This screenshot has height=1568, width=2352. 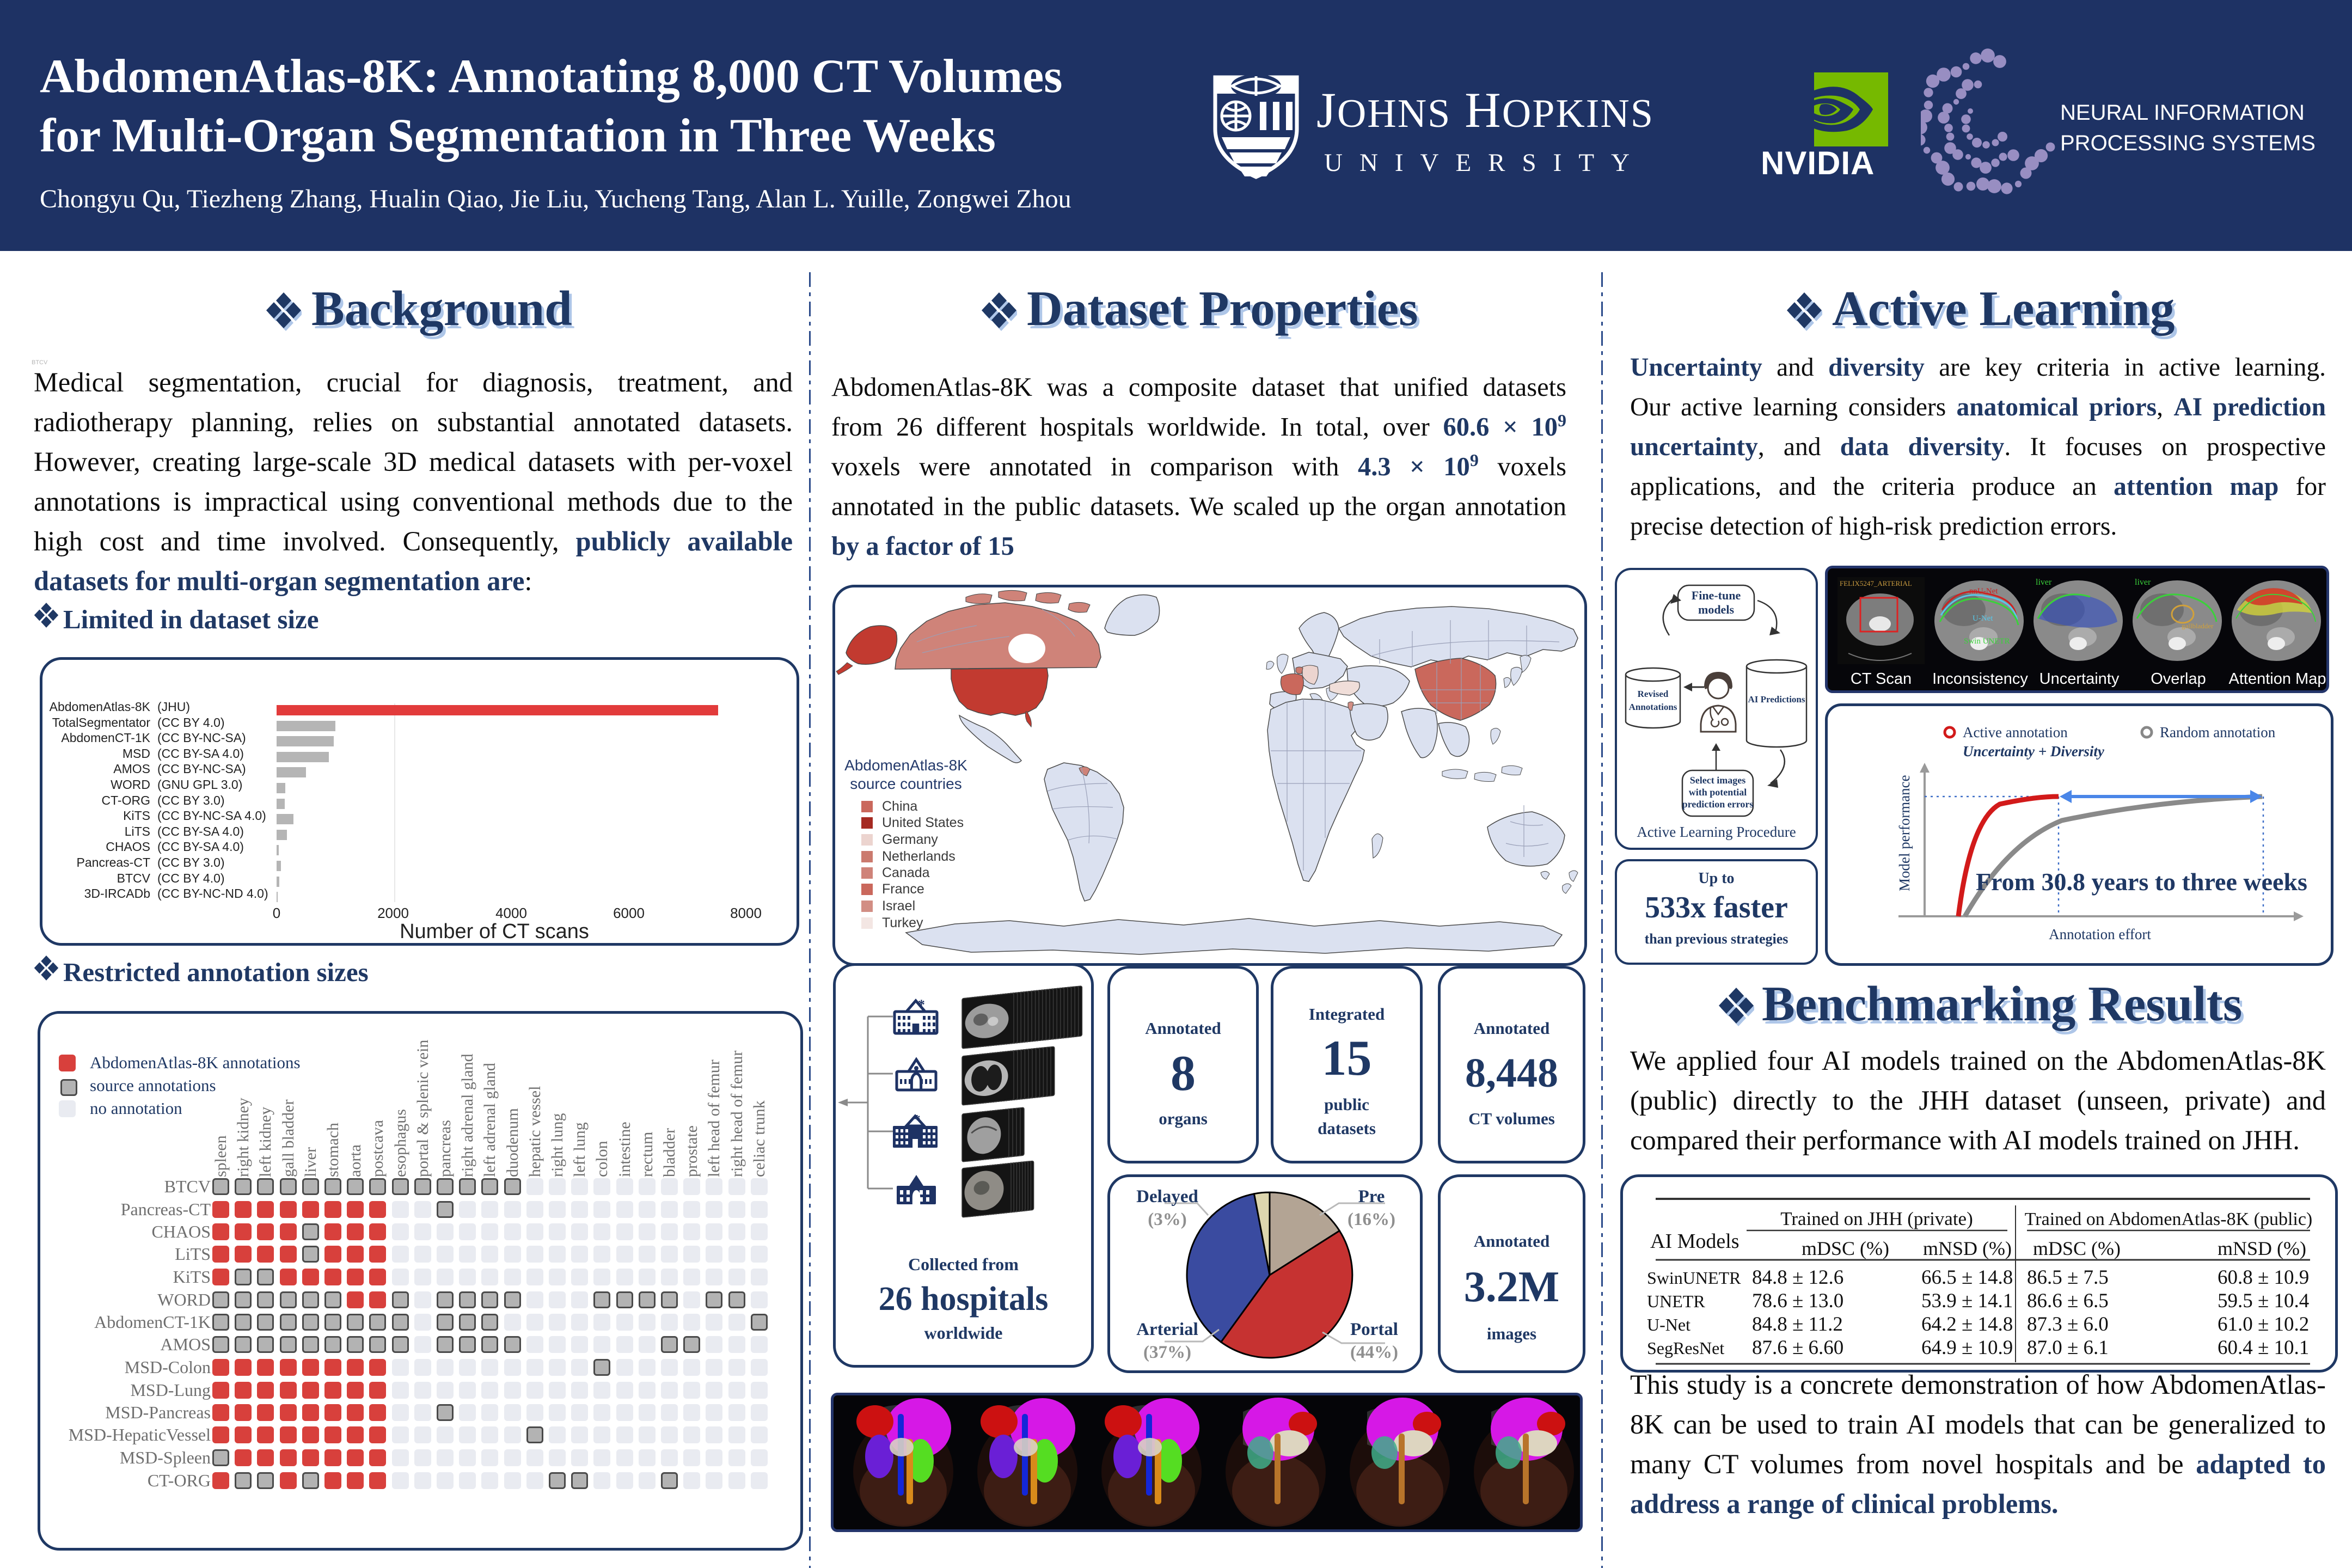 What do you see at coordinates (2263, 1301) in the screenshot?
I see `svg-text: 59.5 ± 10.4` at bounding box center [2263, 1301].